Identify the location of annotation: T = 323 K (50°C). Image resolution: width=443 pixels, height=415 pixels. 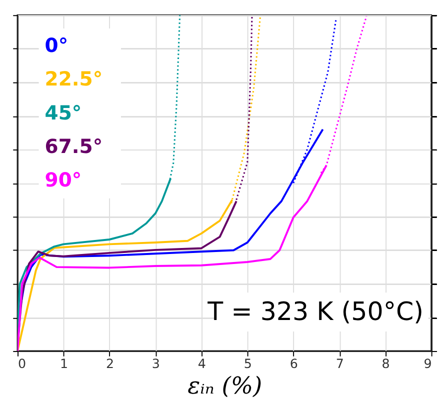
(315, 311).